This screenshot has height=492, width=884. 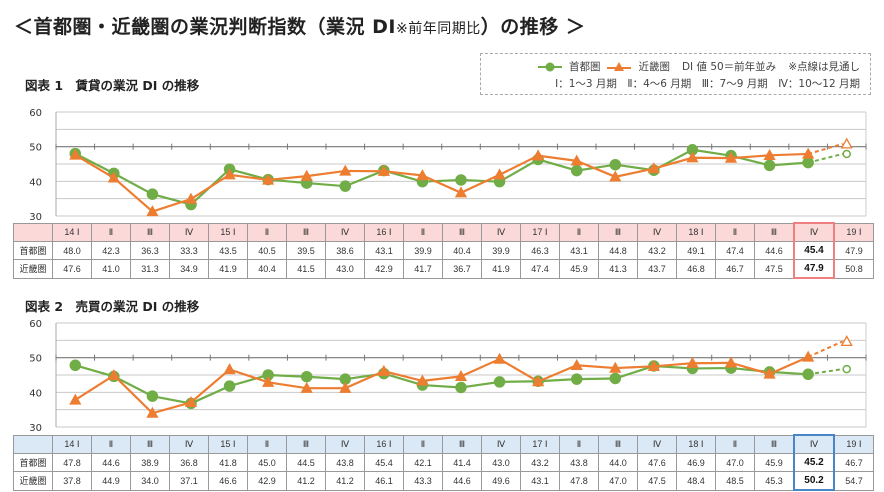 I want to click on table-cell: 46.3, so click(x=540, y=250).